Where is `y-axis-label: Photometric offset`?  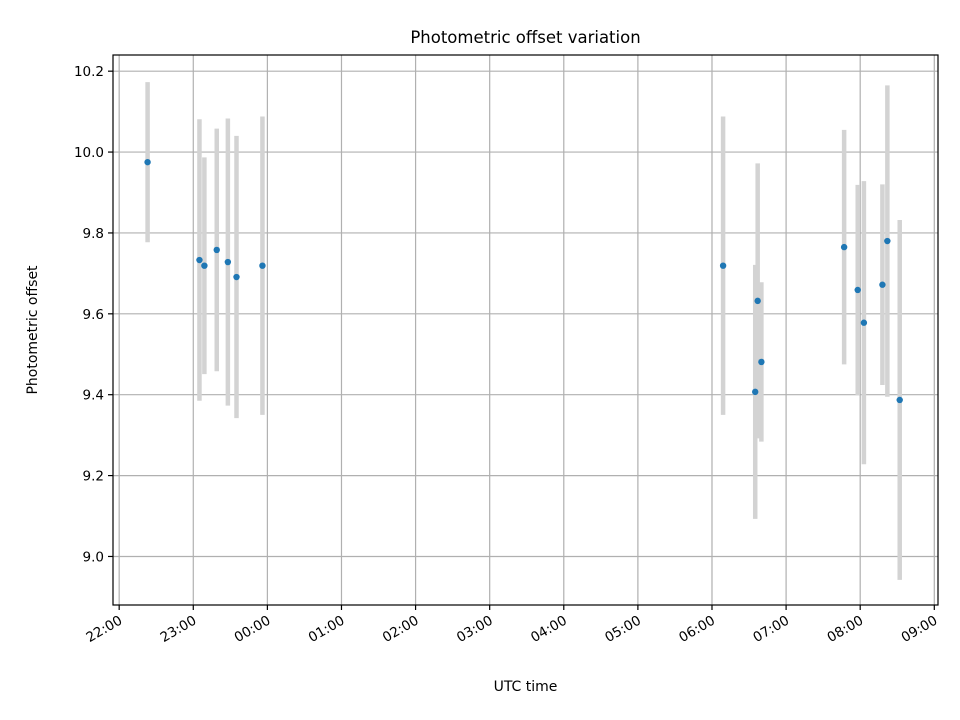
y-axis-label: Photometric offset is located at coordinates (33, 330).